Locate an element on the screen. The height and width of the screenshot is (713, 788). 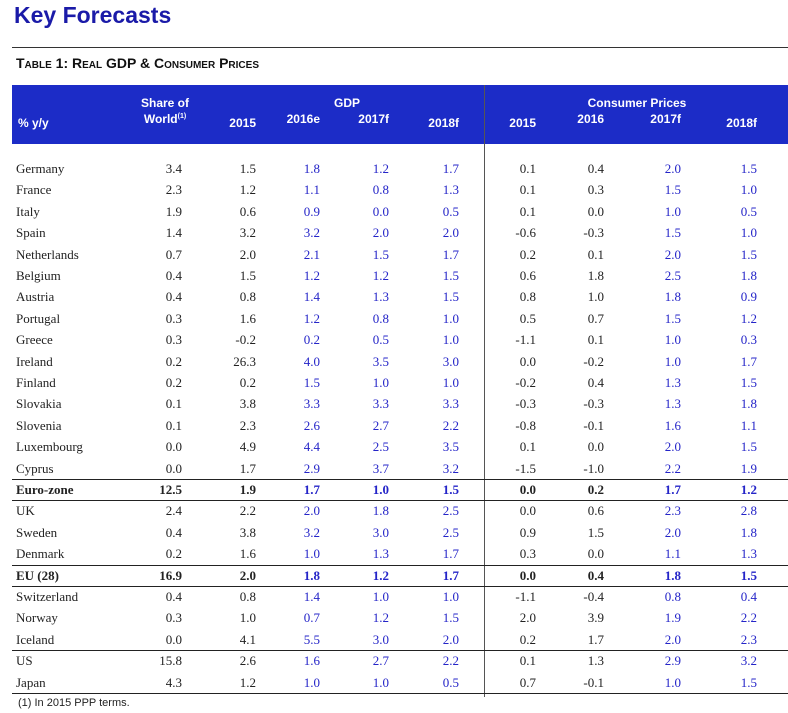
table-cell: 1.9 is located at coordinates (672, 618).